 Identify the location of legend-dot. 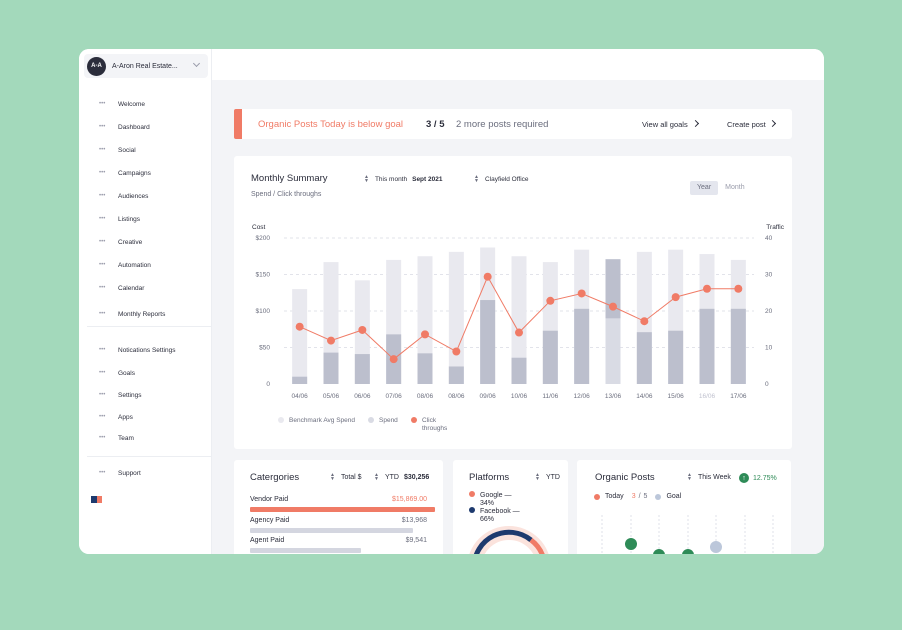
(414, 420).